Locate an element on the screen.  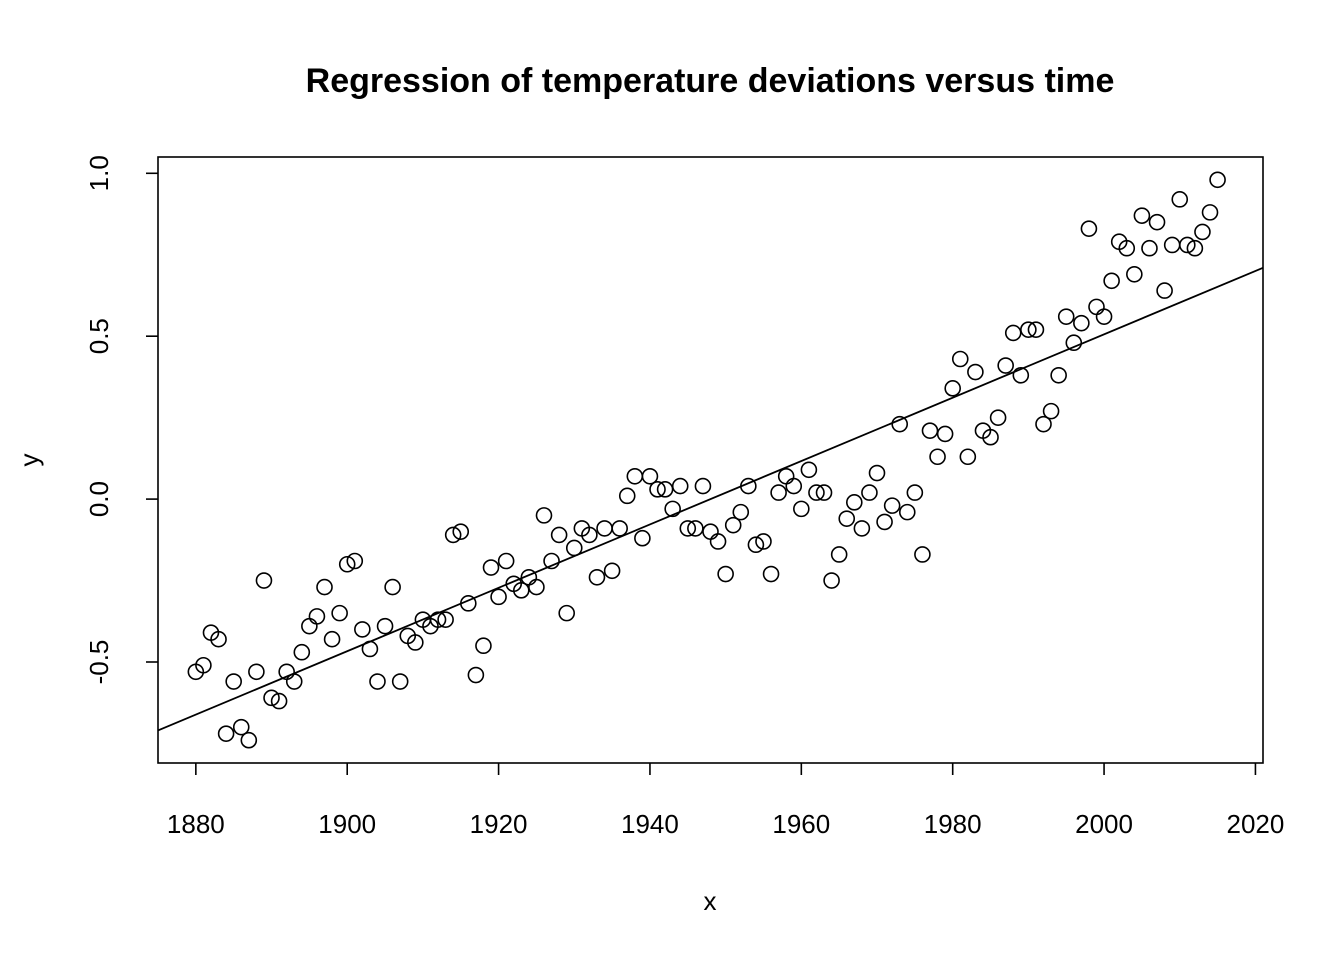
point-1963 is located at coordinates (824, 492).